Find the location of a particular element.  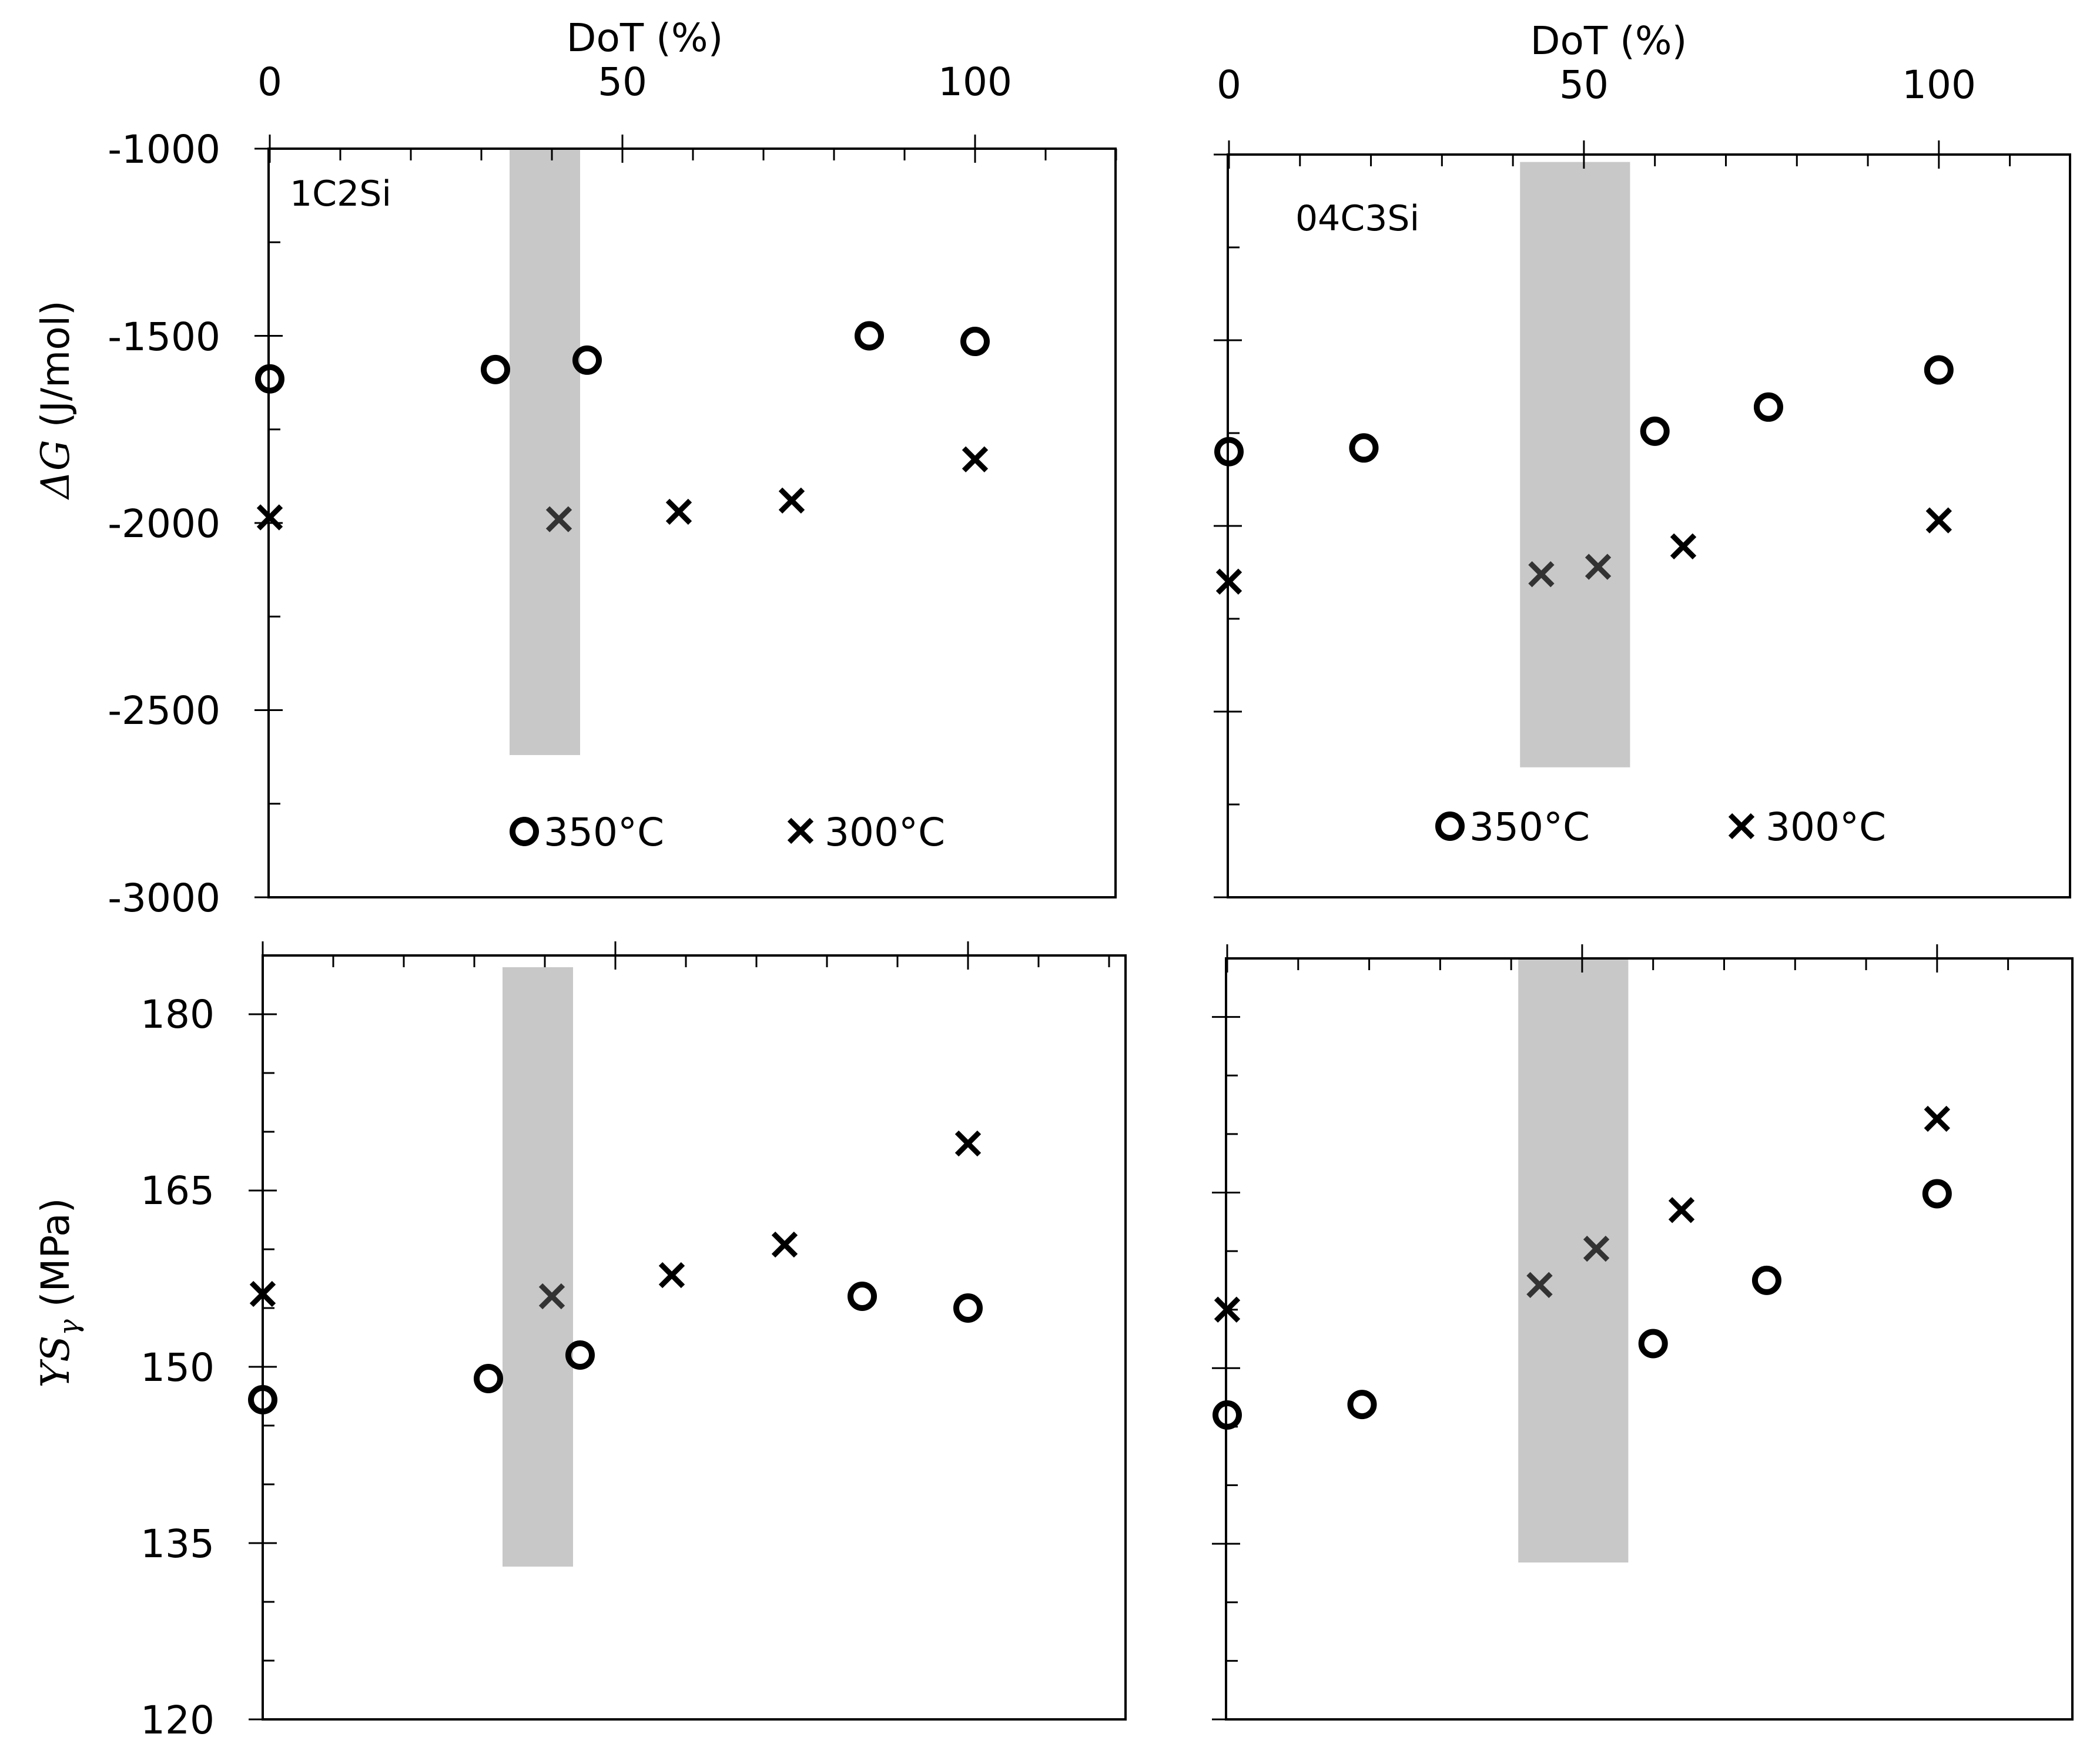

y-tick-label: -2000 is located at coordinates (164, 523).